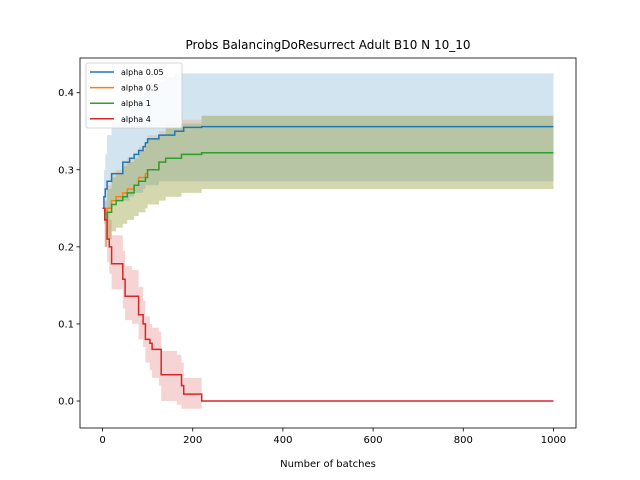 This screenshot has width=640, height=480. I want to click on y-axis-ticks: 0.0 0.1 0.2 0.3 0.4, so click(69, 248).